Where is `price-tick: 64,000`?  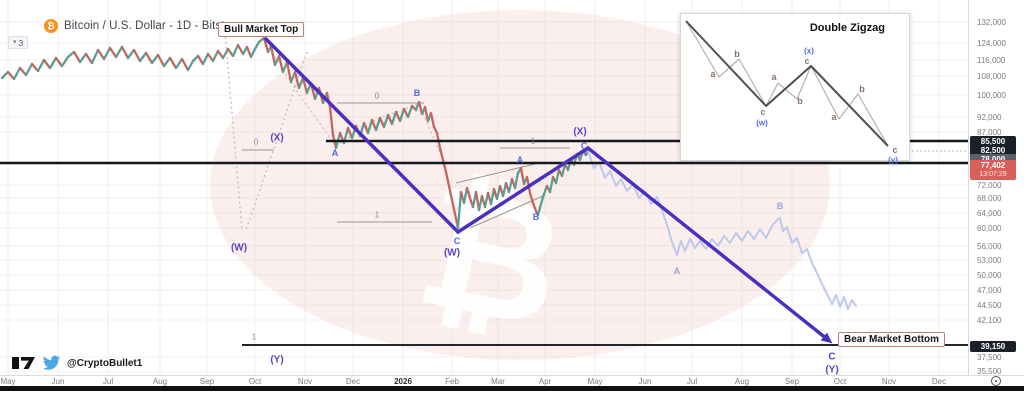 price-tick: 64,000 is located at coordinates (989, 213).